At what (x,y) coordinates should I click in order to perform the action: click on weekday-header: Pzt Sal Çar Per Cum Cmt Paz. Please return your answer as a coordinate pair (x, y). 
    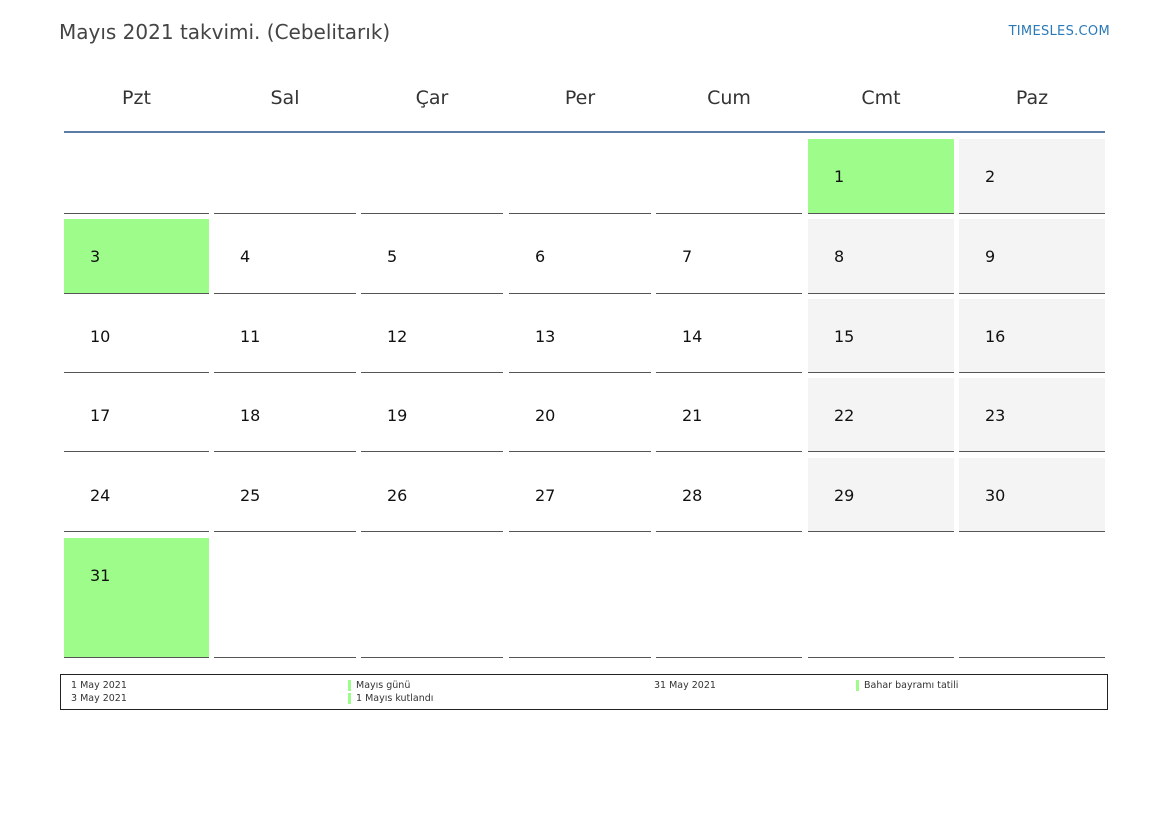
    Looking at the image, I should click on (584, 102).